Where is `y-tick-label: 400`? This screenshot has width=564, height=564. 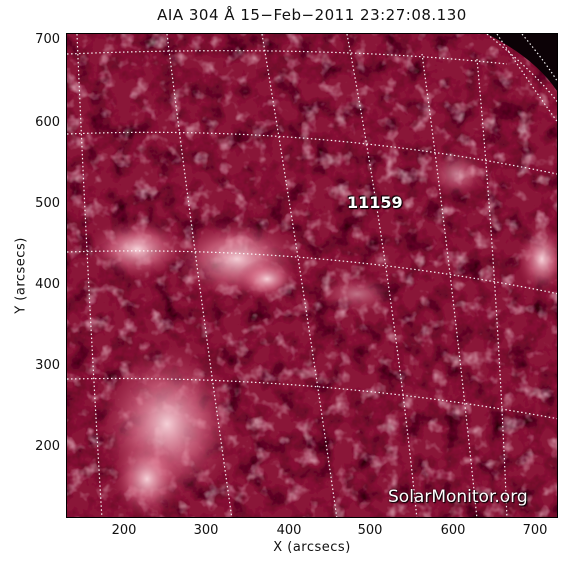
y-tick-label: 400 is located at coordinates (47, 284).